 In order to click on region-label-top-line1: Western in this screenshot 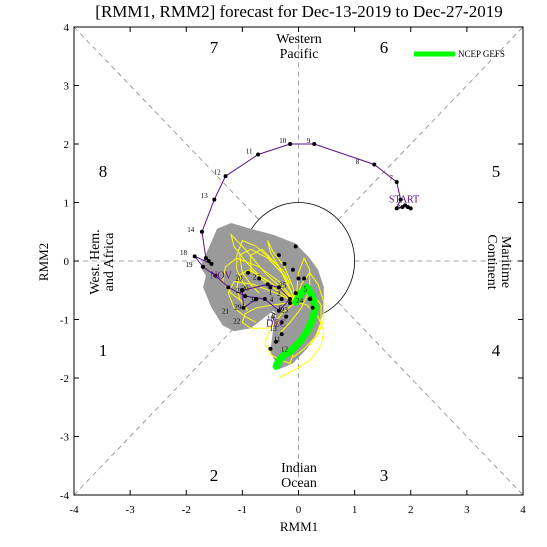, I will do `click(299, 39)`.